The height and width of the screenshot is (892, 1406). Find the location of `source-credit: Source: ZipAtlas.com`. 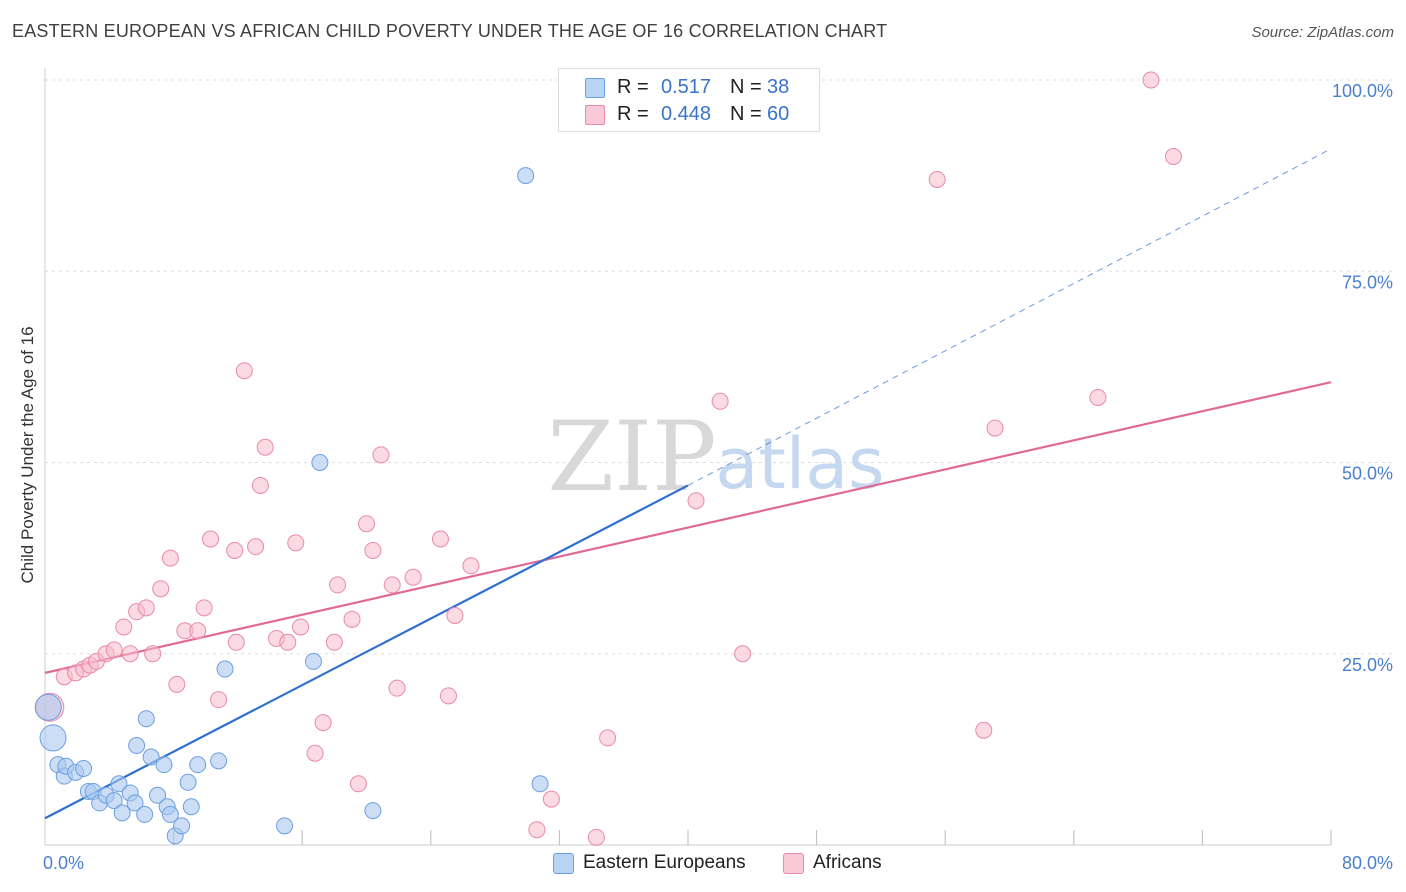

source-credit: Source: ZipAtlas.com is located at coordinates (1322, 32).